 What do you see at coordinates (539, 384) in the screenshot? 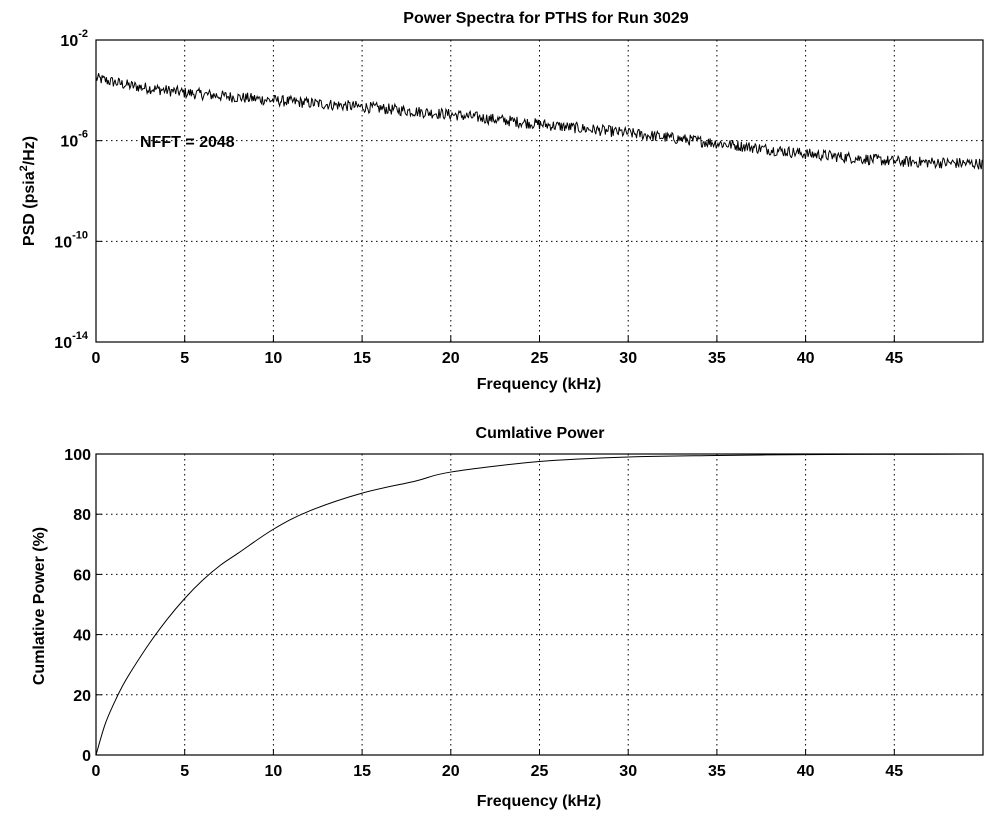
I see `psd-x-axis-label: Frequency (kHz)` at bounding box center [539, 384].